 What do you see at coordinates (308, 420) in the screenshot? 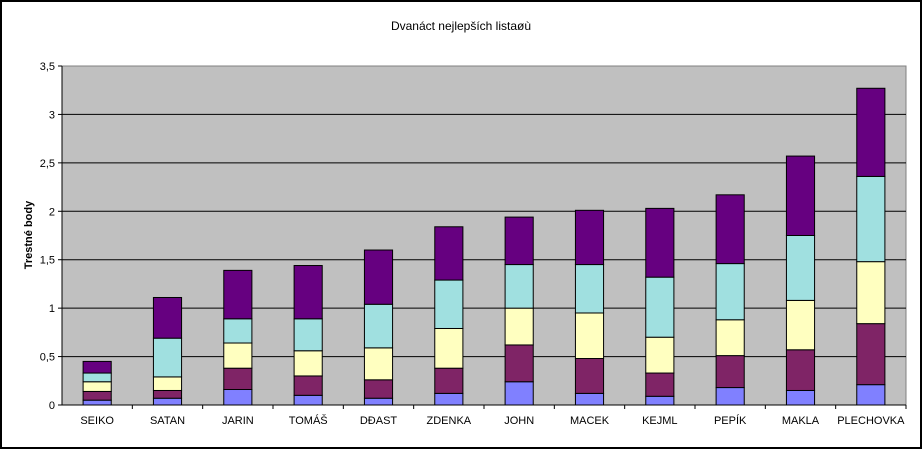
I see `x-tick-label: TOMÁŠ` at bounding box center [308, 420].